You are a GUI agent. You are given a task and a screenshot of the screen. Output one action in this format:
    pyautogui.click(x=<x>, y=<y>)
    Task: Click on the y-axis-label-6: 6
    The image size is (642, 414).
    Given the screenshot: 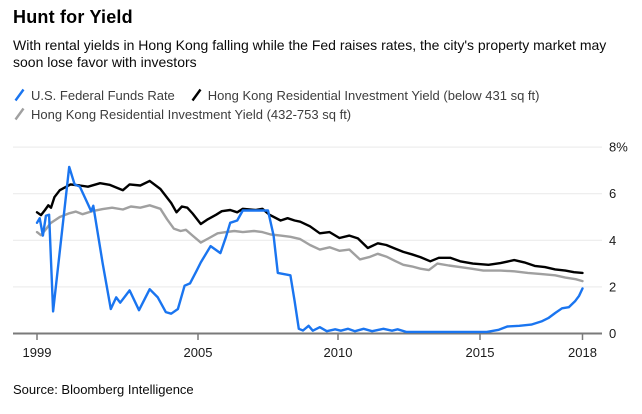 What is the action you would take?
    pyautogui.click(x=612, y=193)
    